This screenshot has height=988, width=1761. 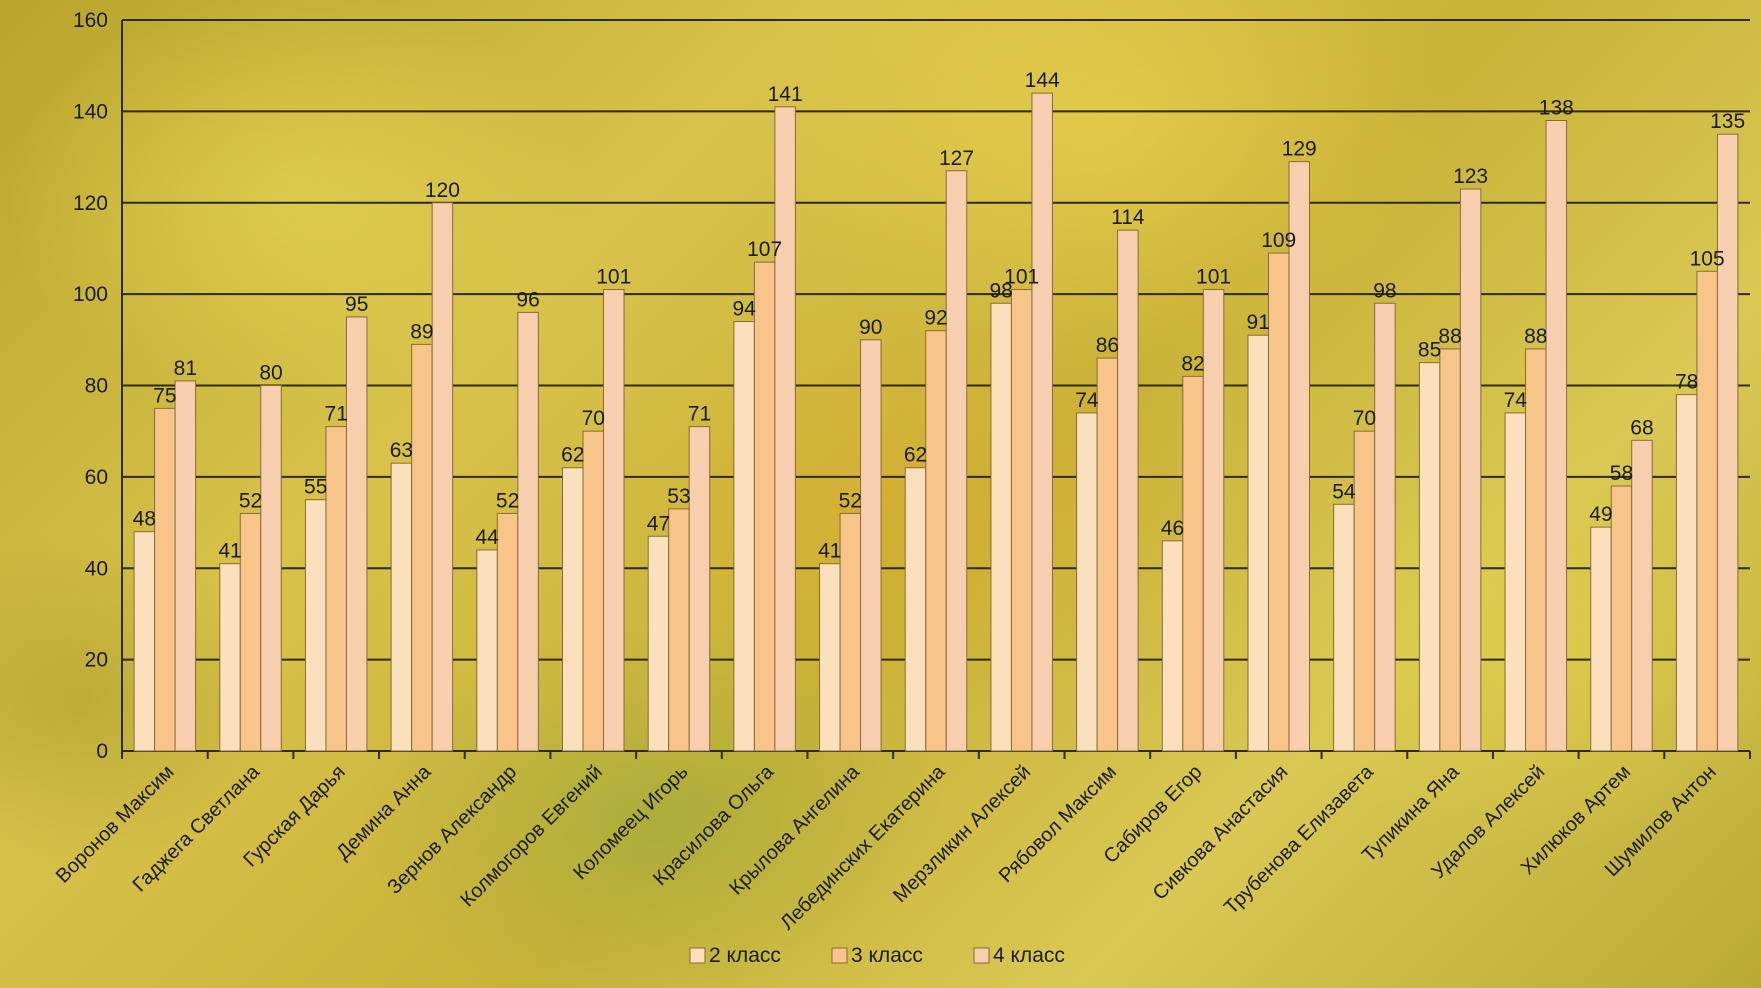 I want to click on data-label: 105, so click(x=1707, y=258).